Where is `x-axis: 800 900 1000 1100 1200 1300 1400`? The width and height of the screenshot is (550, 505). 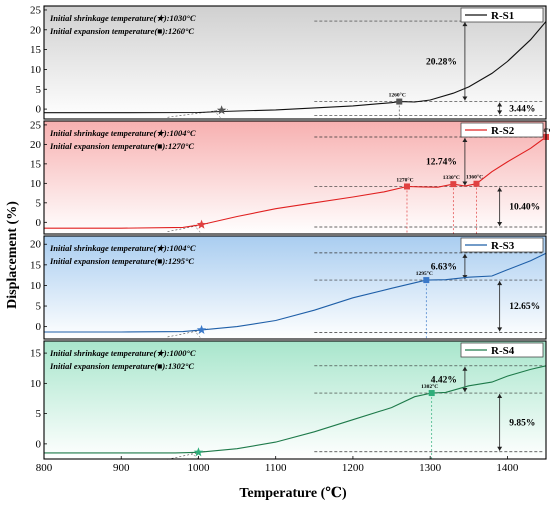
x-axis: 800 900 1000 1100 1200 1300 1400 is located at coordinates (277, 465).